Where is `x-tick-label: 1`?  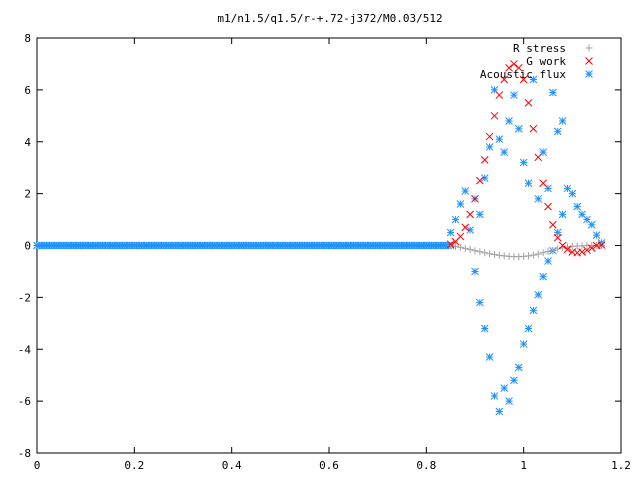
x-tick-label: 1 is located at coordinates (523, 465).